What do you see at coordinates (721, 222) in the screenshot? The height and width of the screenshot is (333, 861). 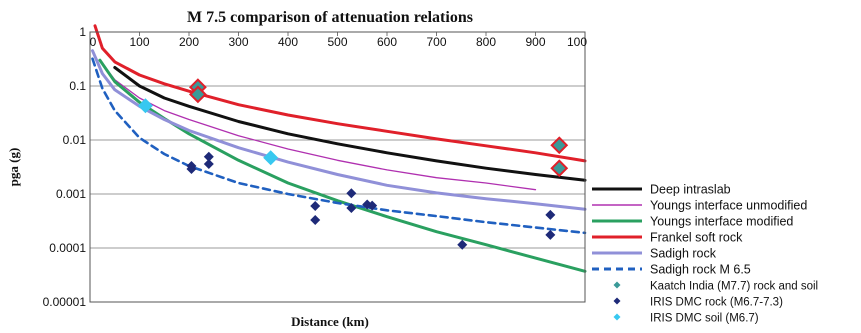 I see `legend-label: Youngs interface modified` at bounding box center [721, 222].